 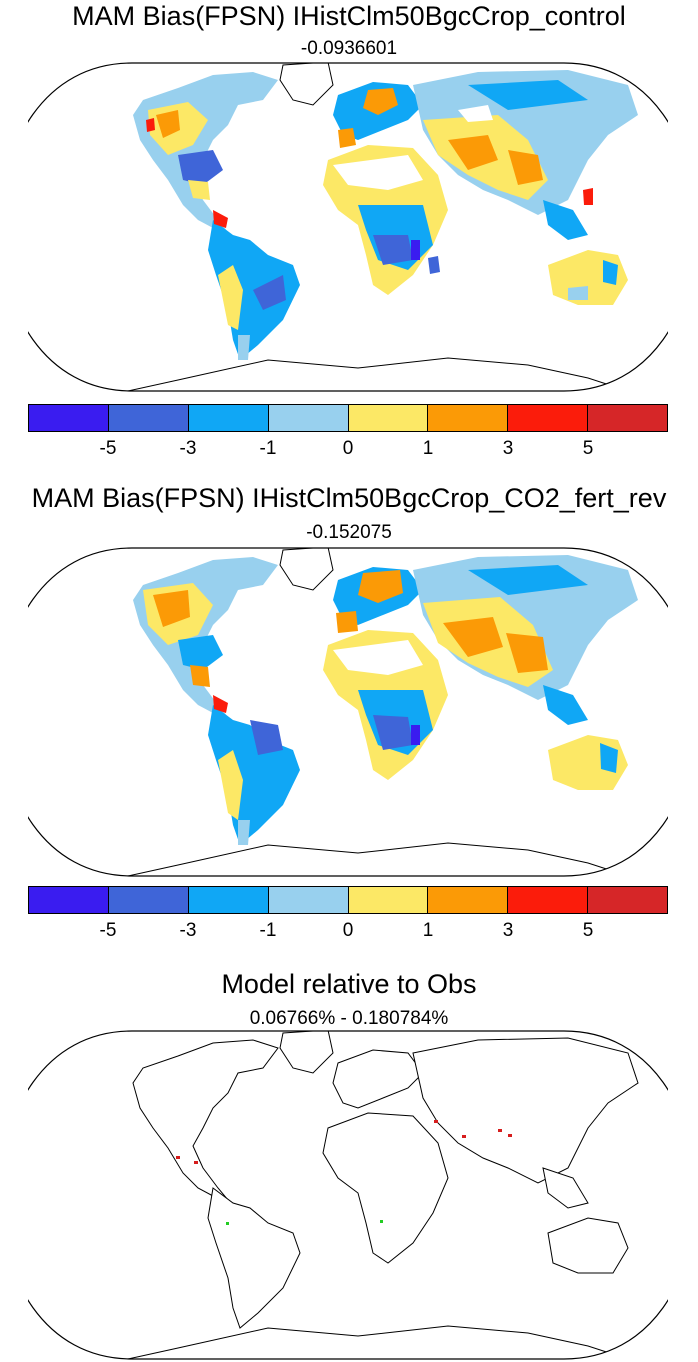 What do you see at coordinates (349, 532) in the screenshot?
I see `panel-2-subtitle: -0.152075` at bounding box center [349, 532].